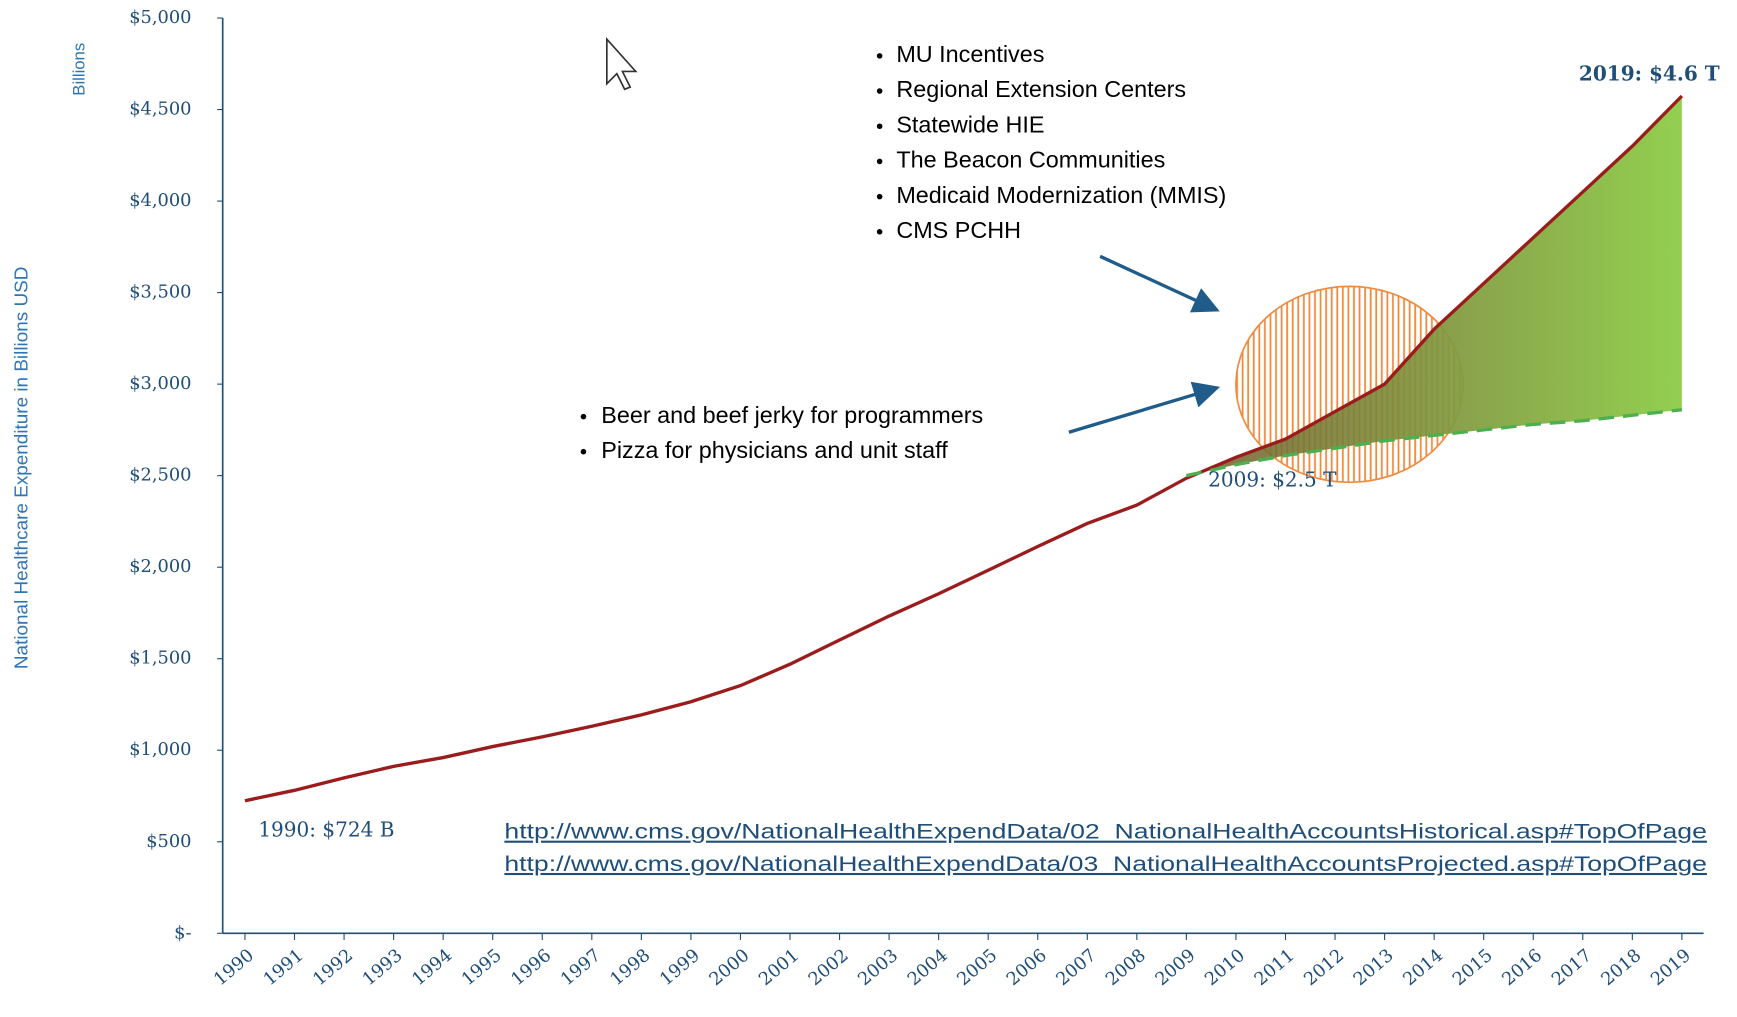  What do you see at coordinates (160, 292) in the screenshot?
I see `y-tick-label: $3,500` at bounding box center [160, 292].